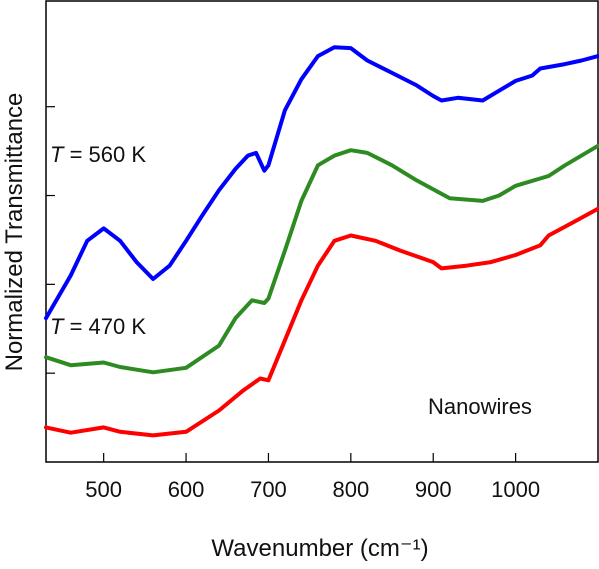 This screenshot has height=569, width=599. Describe the element at coordinates (433, 489) in the screenshot. I see `x-tick-label: 900` at that location.